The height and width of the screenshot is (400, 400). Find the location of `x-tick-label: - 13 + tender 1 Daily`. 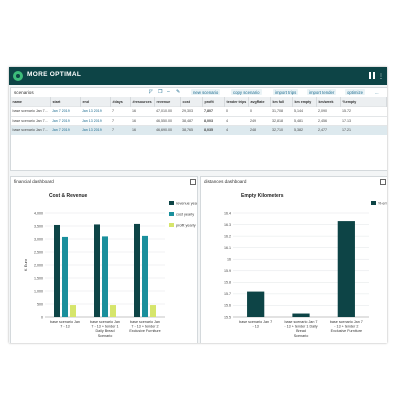

x-tick-label: - 13 + tender 1 Daily is located at coordinates (300, 327).